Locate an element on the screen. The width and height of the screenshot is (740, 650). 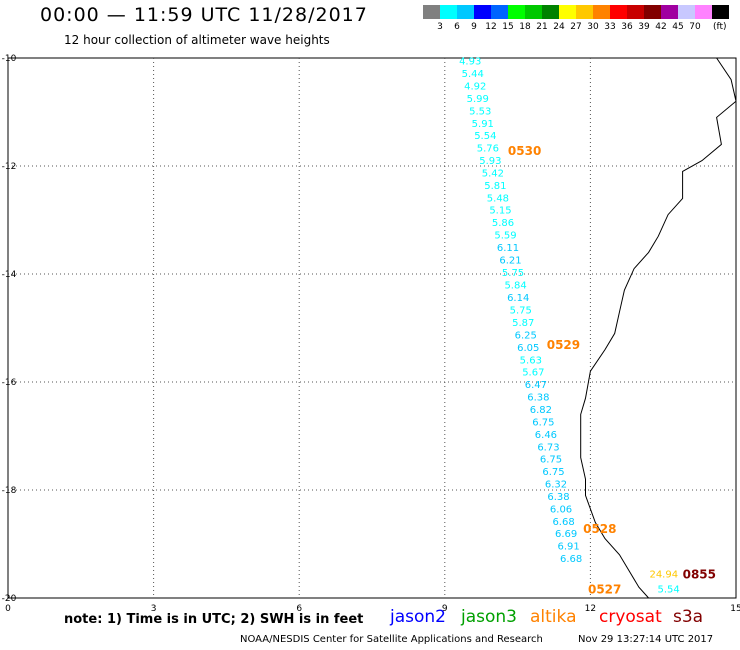
legend-label: 9 is located at coordinates (474, 27).